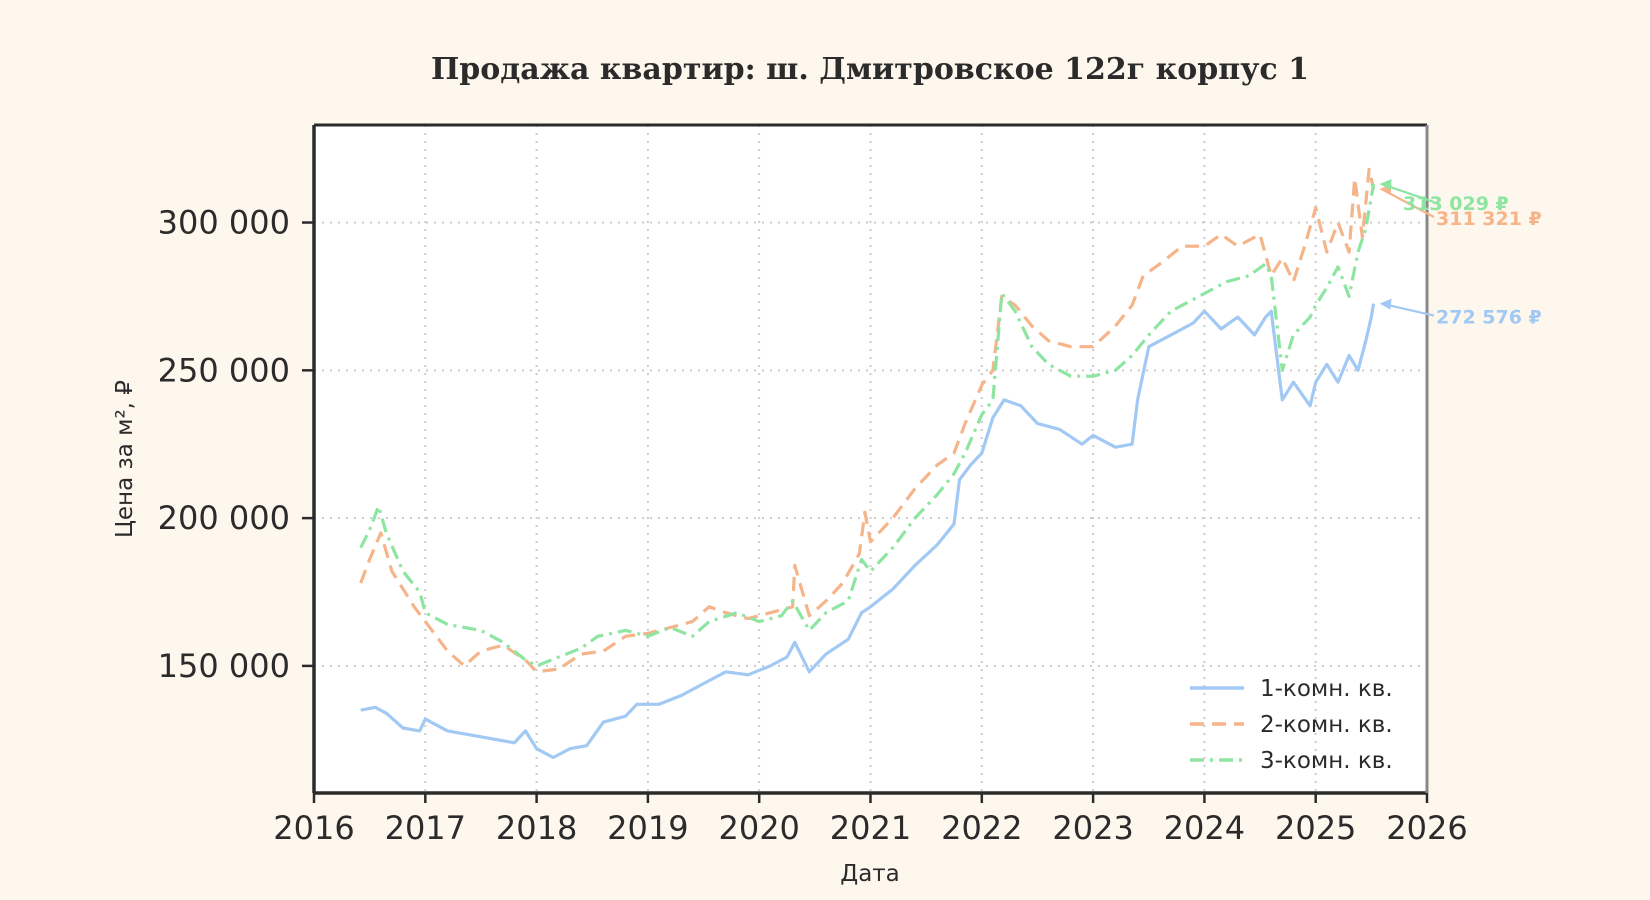 This screenshot has width=1650, height=900. I want to click on end-value-labels: 272 576 ₽ 311 321 ₽313 029 ₽, so click(1460, 254).